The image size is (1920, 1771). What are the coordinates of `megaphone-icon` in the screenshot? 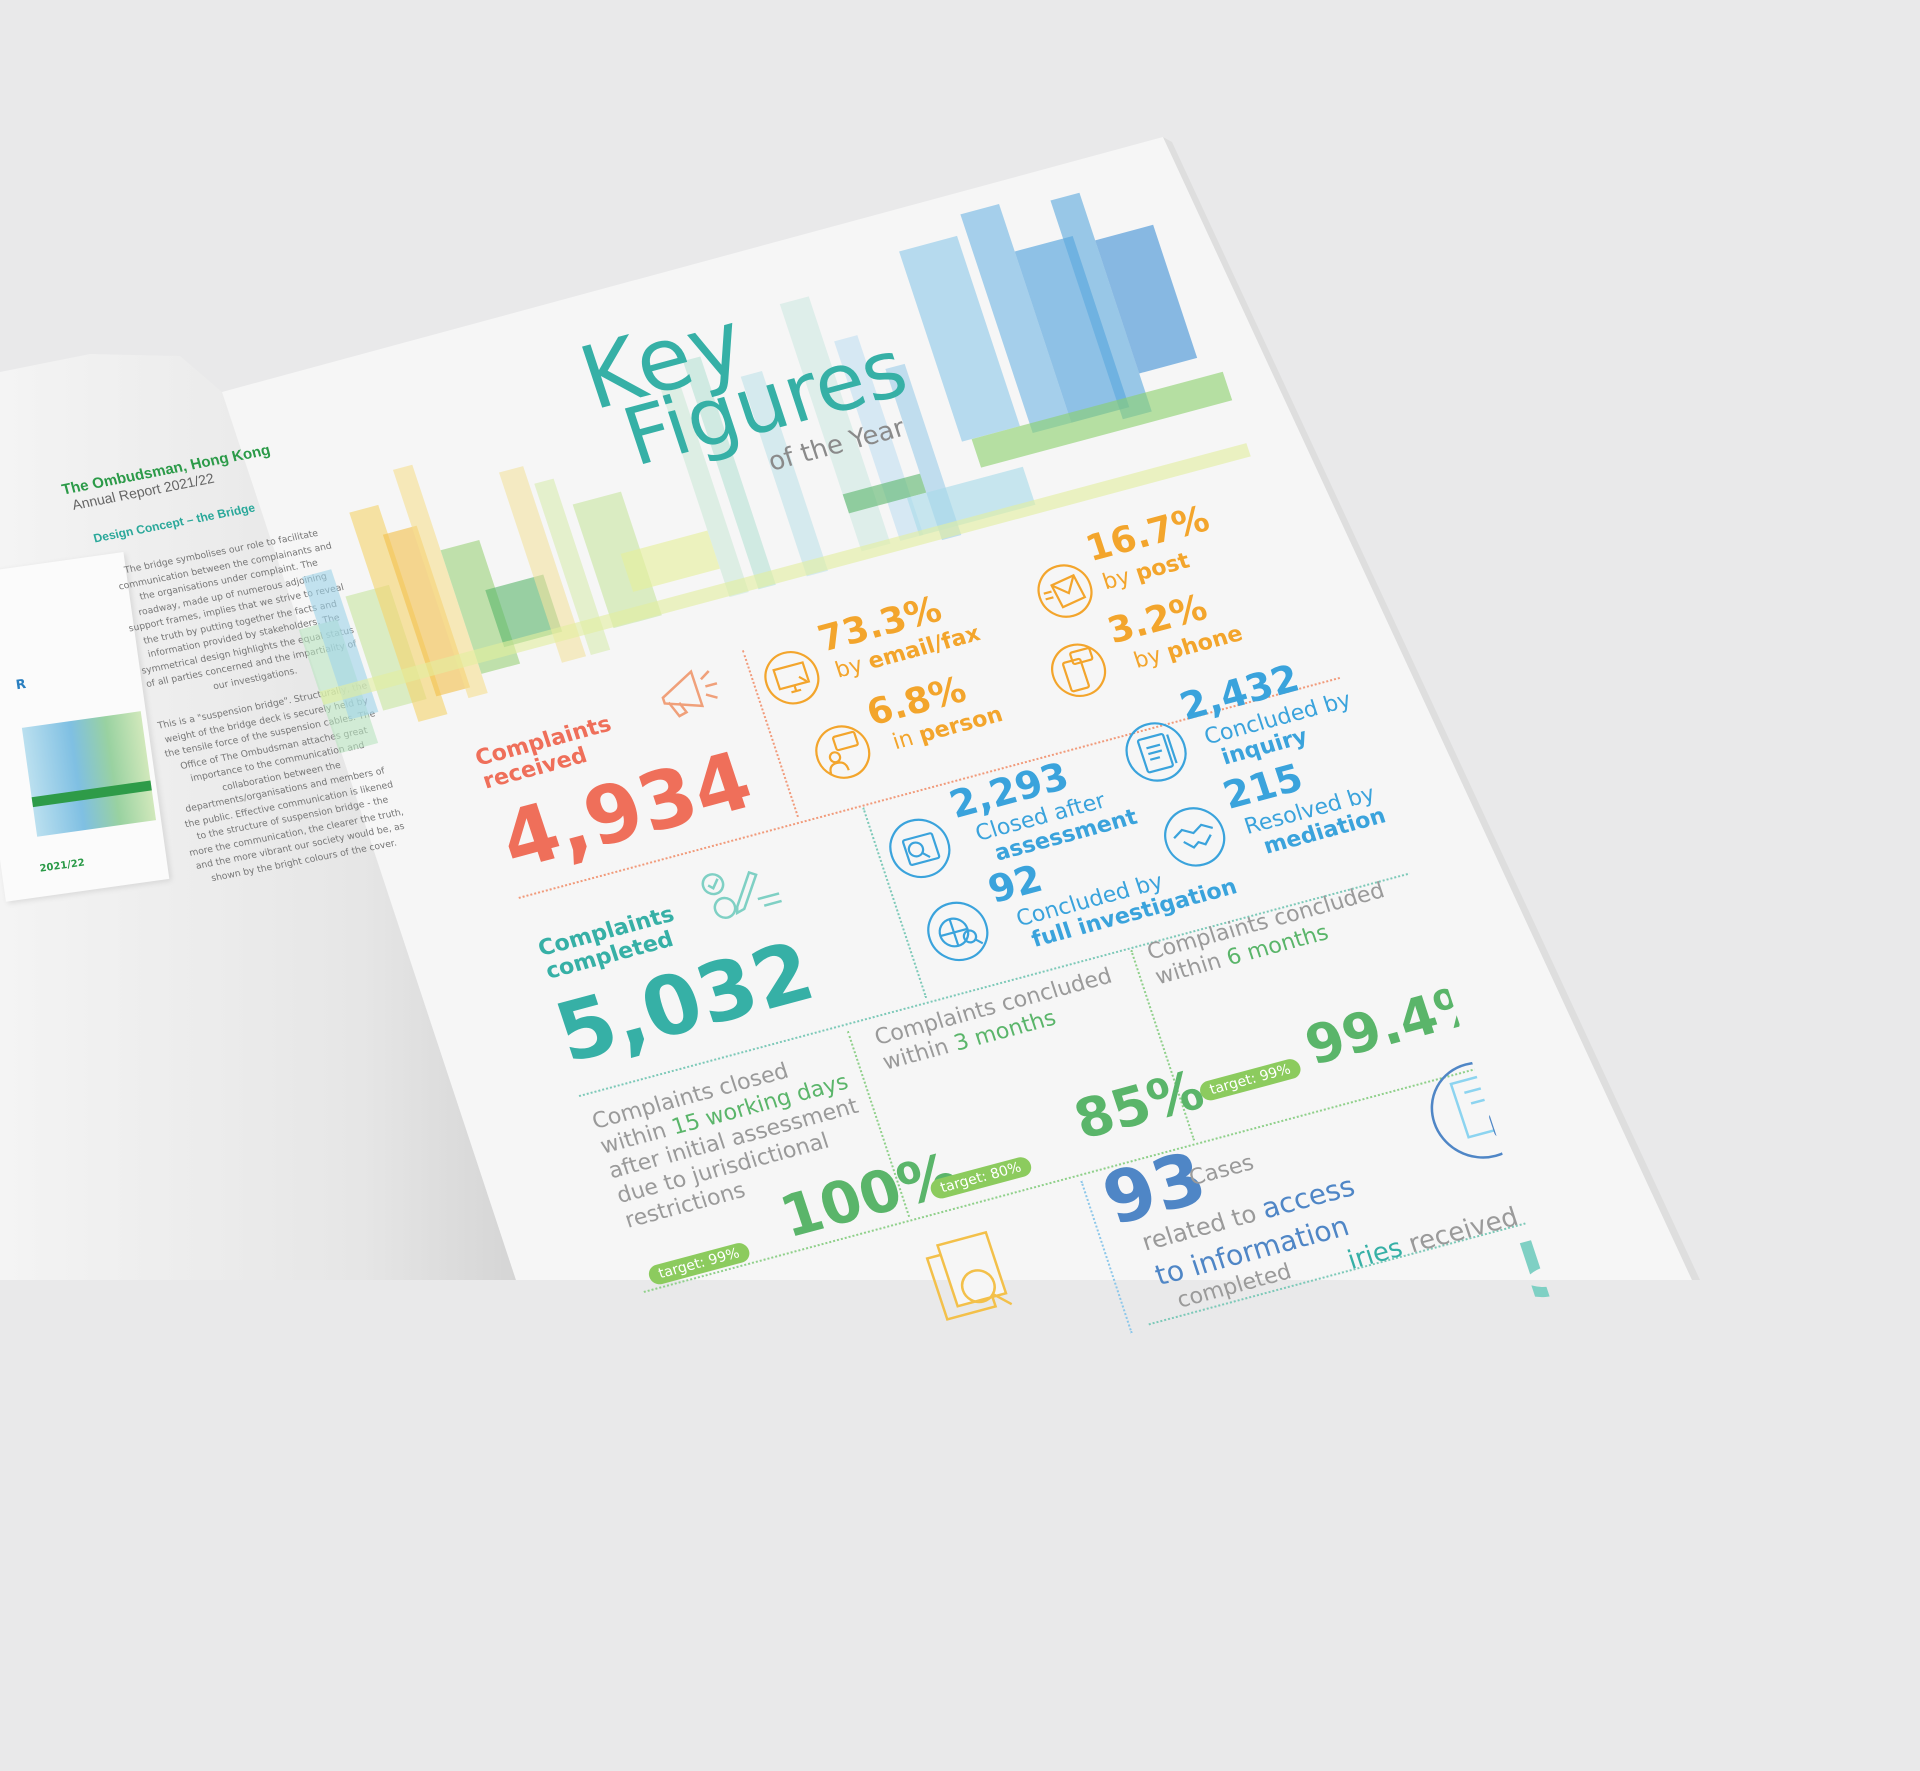 It's located at (689, 693).